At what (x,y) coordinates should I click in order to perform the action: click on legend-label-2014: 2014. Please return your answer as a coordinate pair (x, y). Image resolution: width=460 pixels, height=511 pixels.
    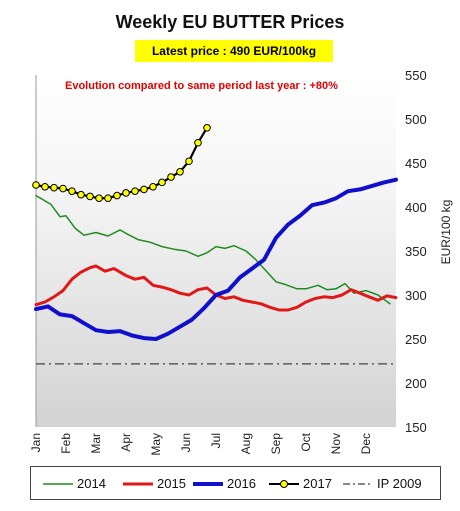
    Looking at the image, I should click on (91, 483).